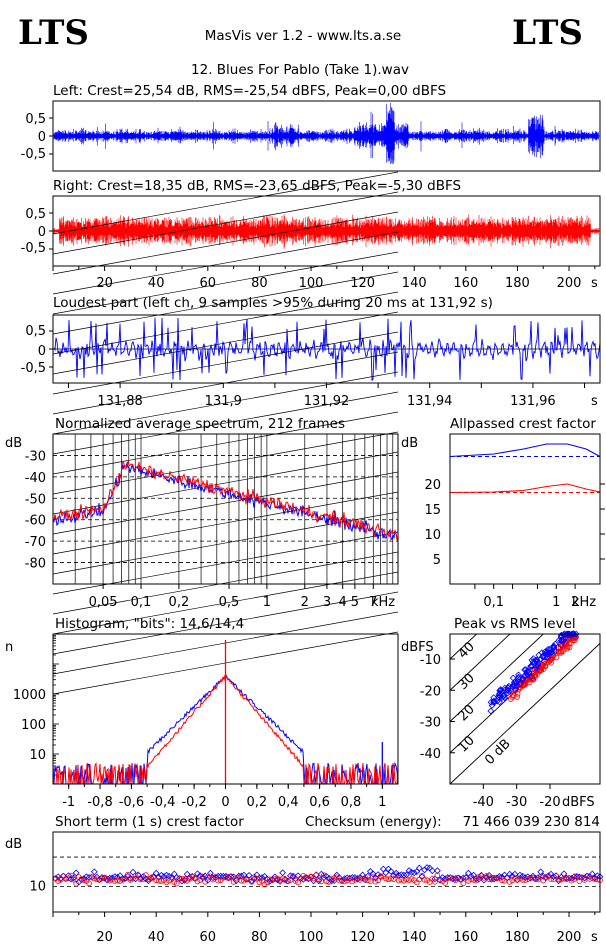 The width and height of the screenshot is (606, 946). Describe the element at coordinates (35, 456) in the screenshot. I see `spectrum-ytick-label: -30` at that location.